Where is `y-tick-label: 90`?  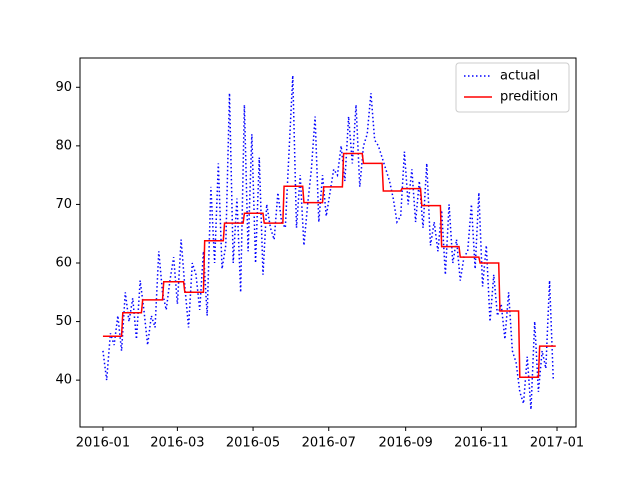 y-tick-label: 90 is located at coordinates (63, 87).